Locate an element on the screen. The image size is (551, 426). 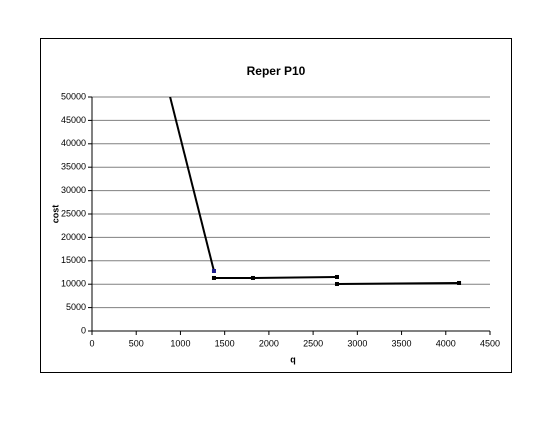
y-tick-label: 45000 is located at coordinates (73, 120).